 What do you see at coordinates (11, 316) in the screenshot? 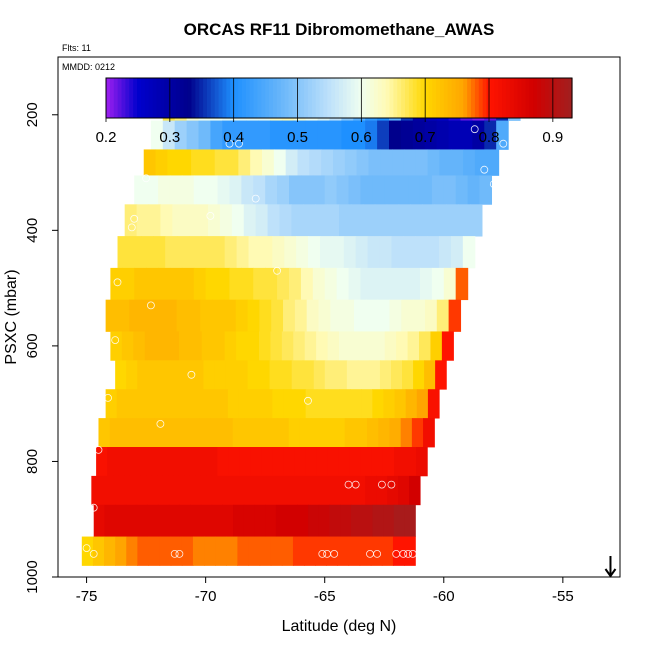
I see `y-axis-label: PSXC (mbar)` at bounding box center [11, 316].